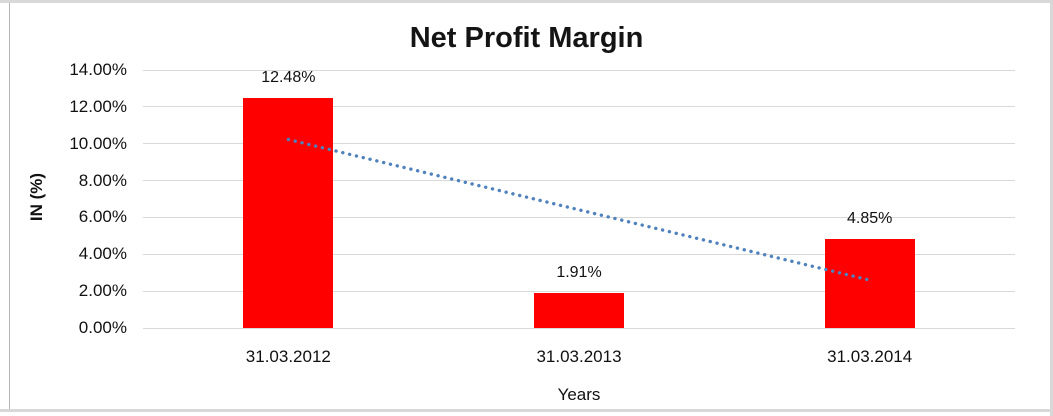  What do you see at coordinates (579, 394) in the screenshot?
I see `x-axis-title: Years` at bounding box center [579, 394].